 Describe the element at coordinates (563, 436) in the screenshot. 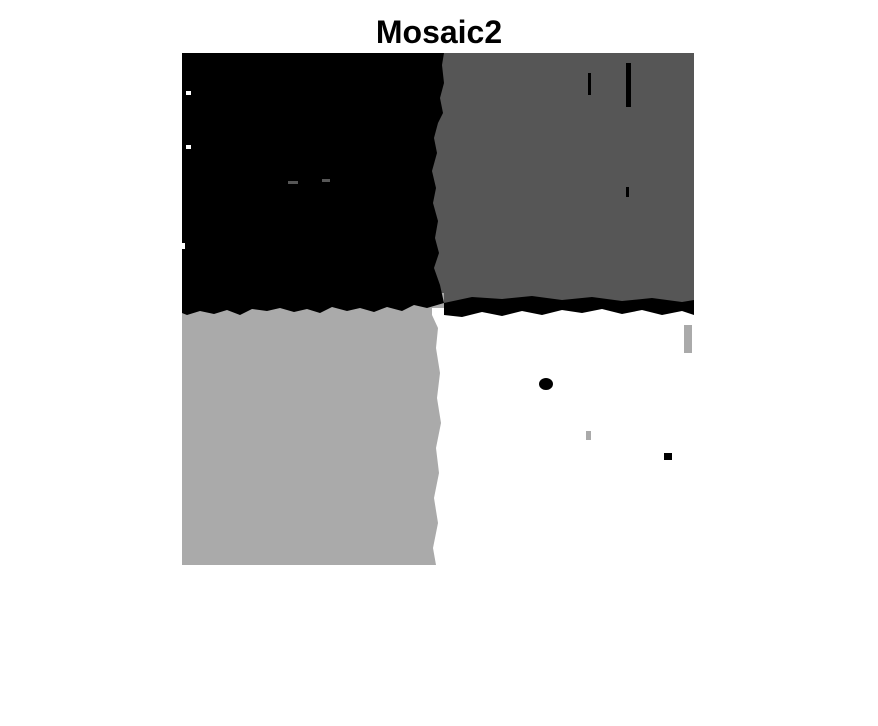

I see `region-bottom-right` at that location.